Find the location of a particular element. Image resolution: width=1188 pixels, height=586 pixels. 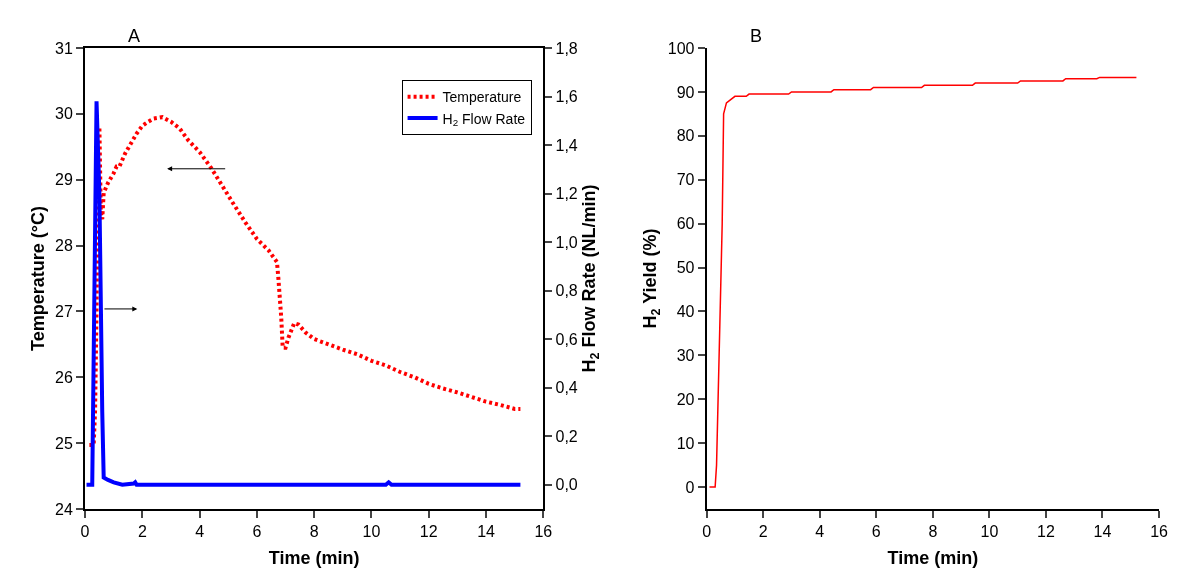

y-tick-label: 90 is located at coordinates (685, 92).